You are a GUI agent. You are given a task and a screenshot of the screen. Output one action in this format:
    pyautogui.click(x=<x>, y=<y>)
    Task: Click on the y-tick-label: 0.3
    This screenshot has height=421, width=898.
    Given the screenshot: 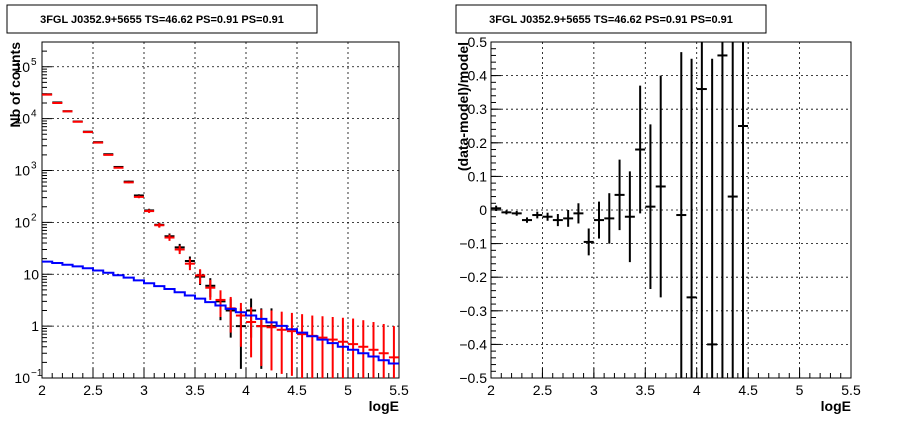 What is the action you would take?
    pyautogui.click(x=478, y=109)
    